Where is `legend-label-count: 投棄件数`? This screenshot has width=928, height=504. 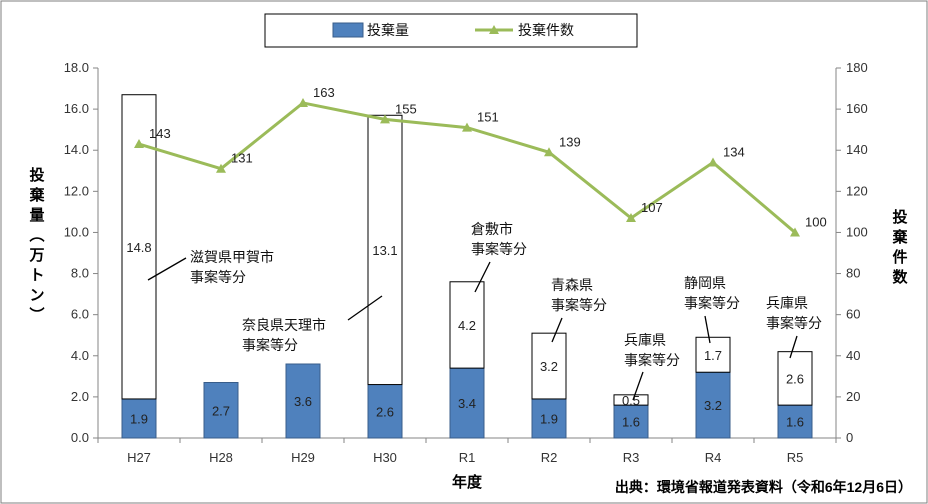
legend-label-count: 投棄件数 is located at coordinates (546, 30).